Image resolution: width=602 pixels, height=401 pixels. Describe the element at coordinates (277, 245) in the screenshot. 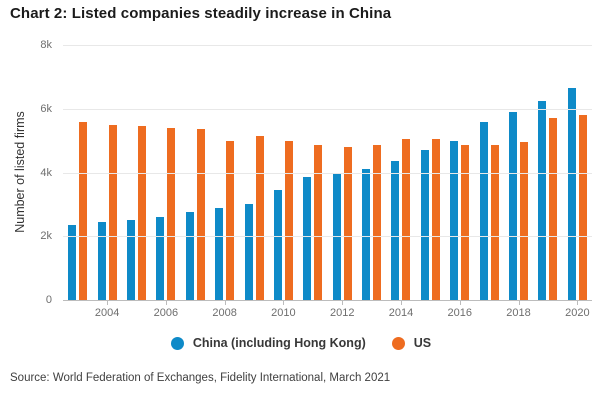

I see `bar-china-2010` at that location.